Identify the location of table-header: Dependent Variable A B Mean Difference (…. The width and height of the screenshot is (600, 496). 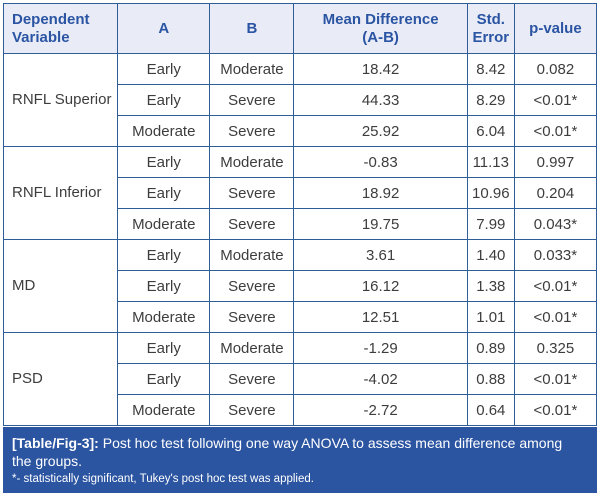
(300, 28).